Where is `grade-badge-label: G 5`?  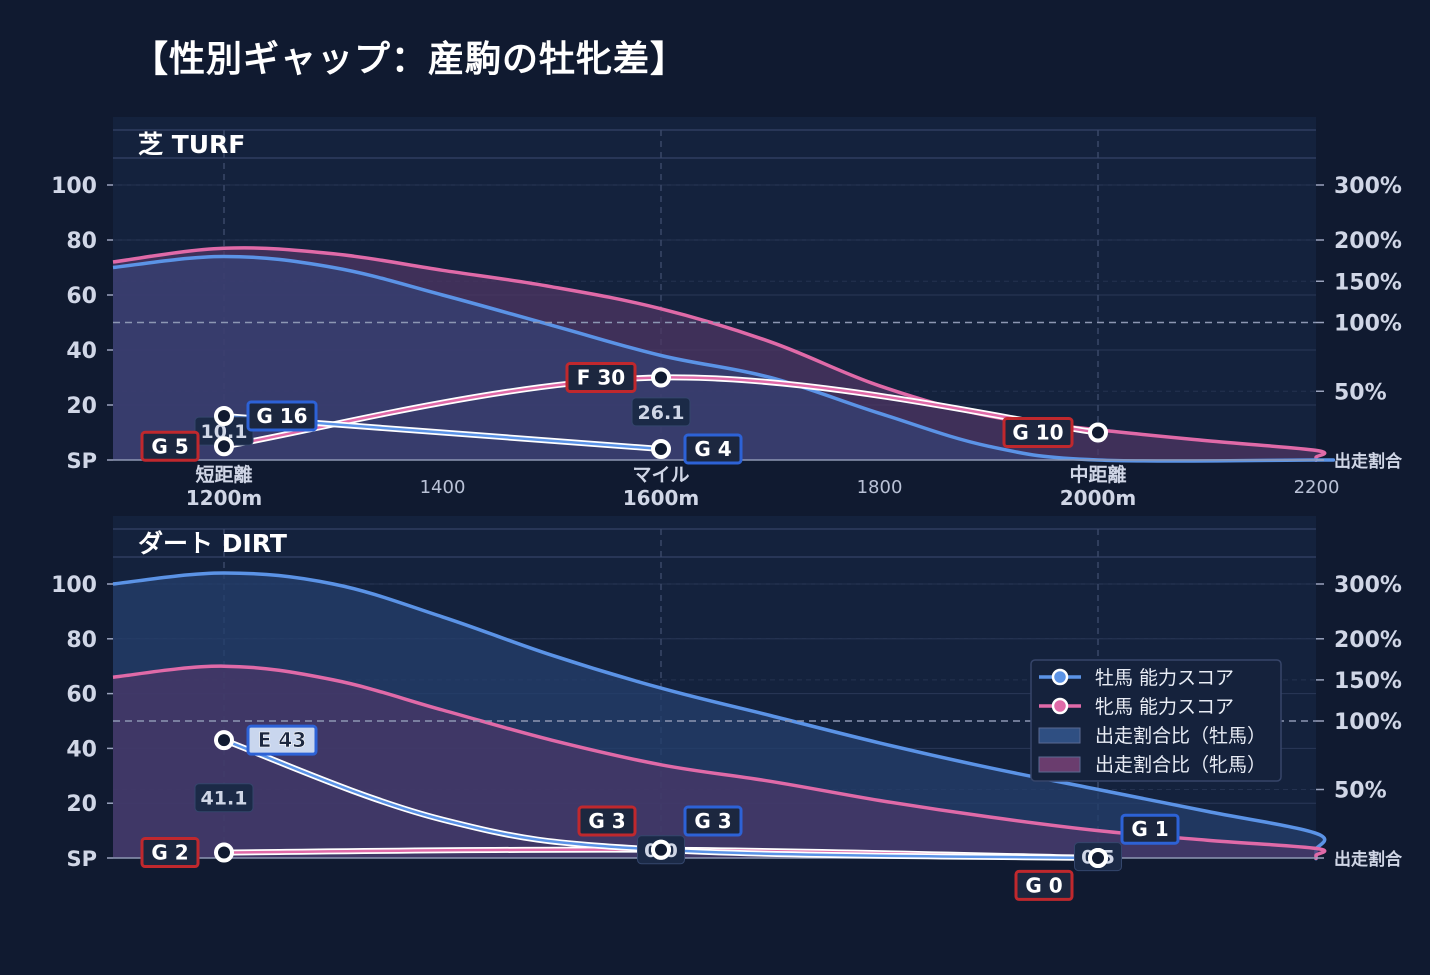 grade-badge-label: G 5 is located at coordinates (169, 446).